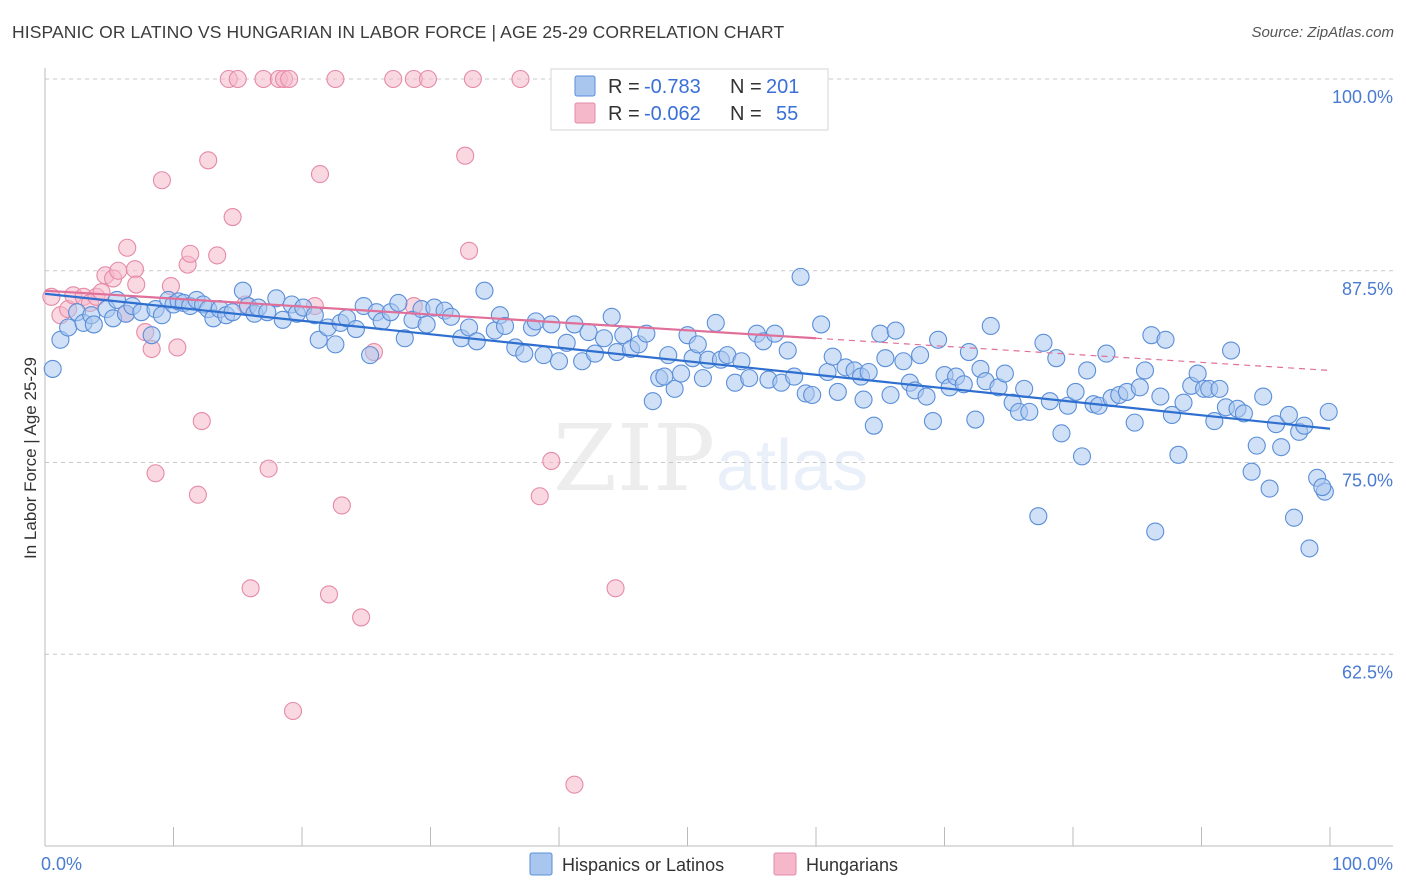 The height and width of the screenshot is (892, 1406). Describe the element at coordinates (624, 114) in the screenshot. I see `legend-r-label-hungarians: R =` at that location.